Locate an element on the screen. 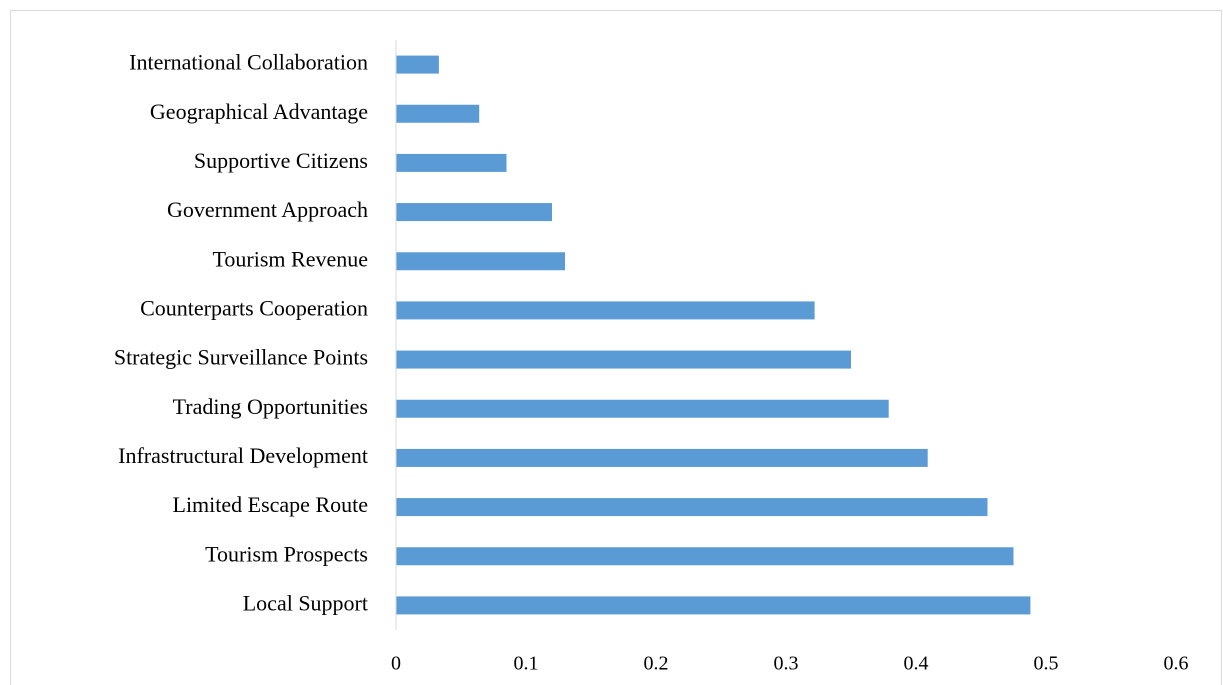 Image resolution: width=1223 pixels, height=685 pixels. y-tick-label: Strategic Surveillance Points is located at coordinates (241, 357).